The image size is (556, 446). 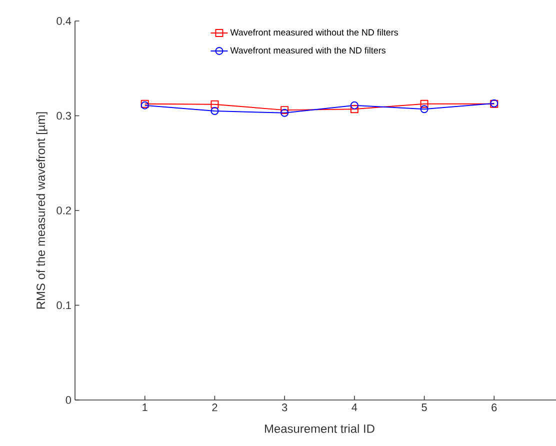 What do you see at coordinates (69, 400) in the screenshot?
I see `y-tick-label: 0` at bounding box center [69, 400].